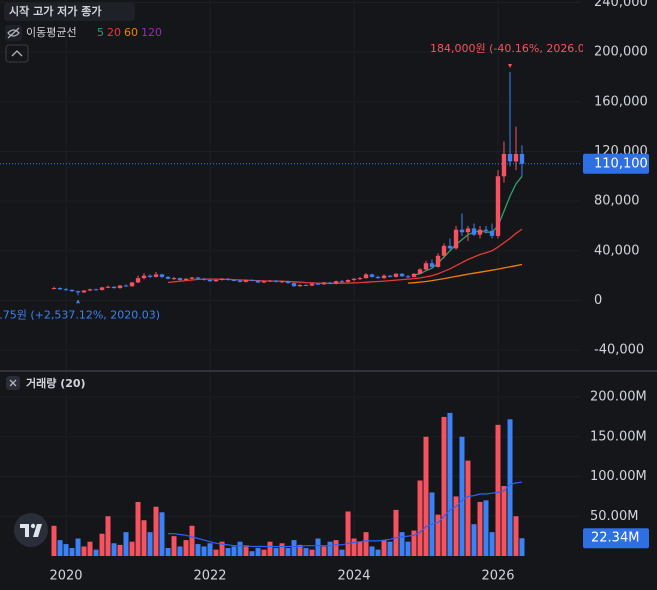 The image size is (657, 590). What do you see at coordinates (114, 32) in the screenshot?
I see `ma-legend-item: 20` at bounding box center [114, 32].